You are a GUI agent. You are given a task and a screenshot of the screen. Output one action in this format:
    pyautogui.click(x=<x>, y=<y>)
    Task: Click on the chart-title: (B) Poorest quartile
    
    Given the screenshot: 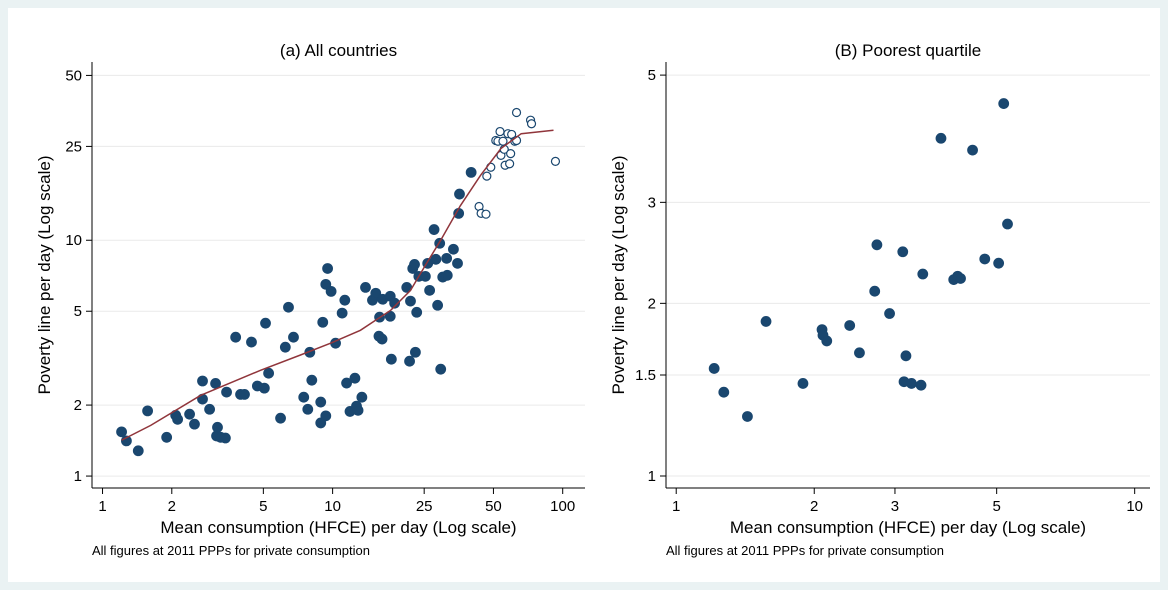 What is the action you would take?
    pyautogui.click(x=908, y=50)
    